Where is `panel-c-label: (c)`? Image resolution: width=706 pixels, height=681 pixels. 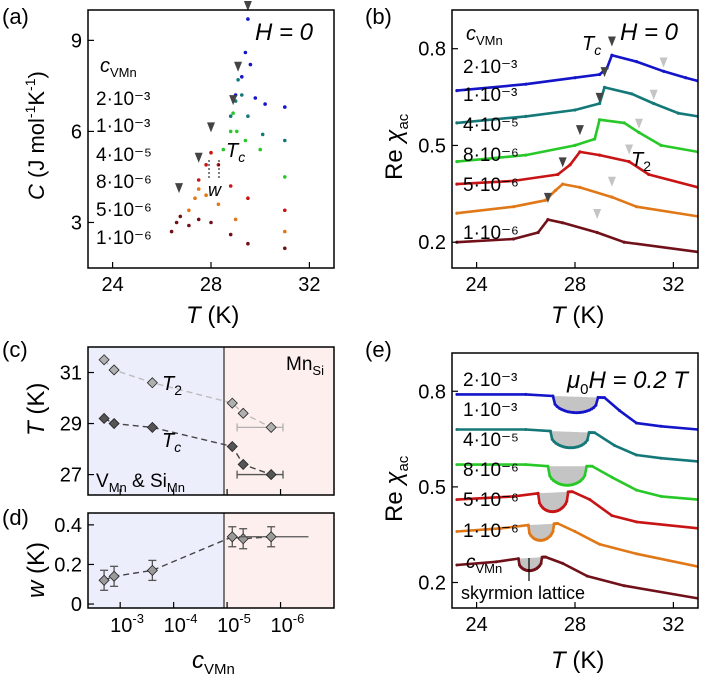 panel-c-label: (c) is located at coordinates (15, 349).